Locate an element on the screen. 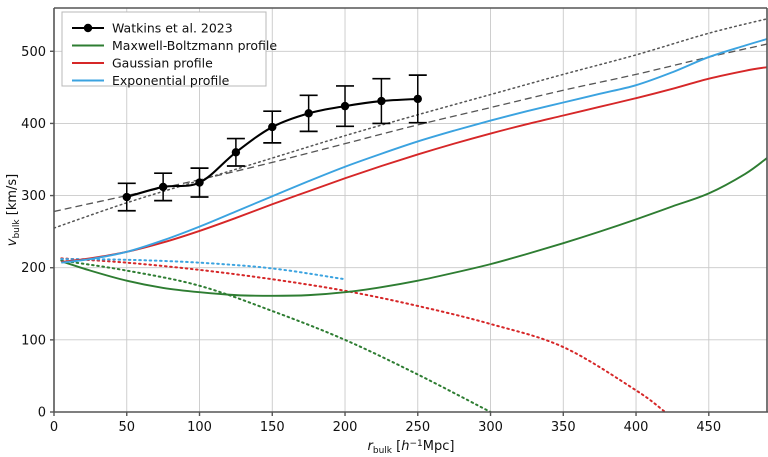 This screenshot has width=768, height=457. y-tick-label: 0 is located at coordinates (42, 413).